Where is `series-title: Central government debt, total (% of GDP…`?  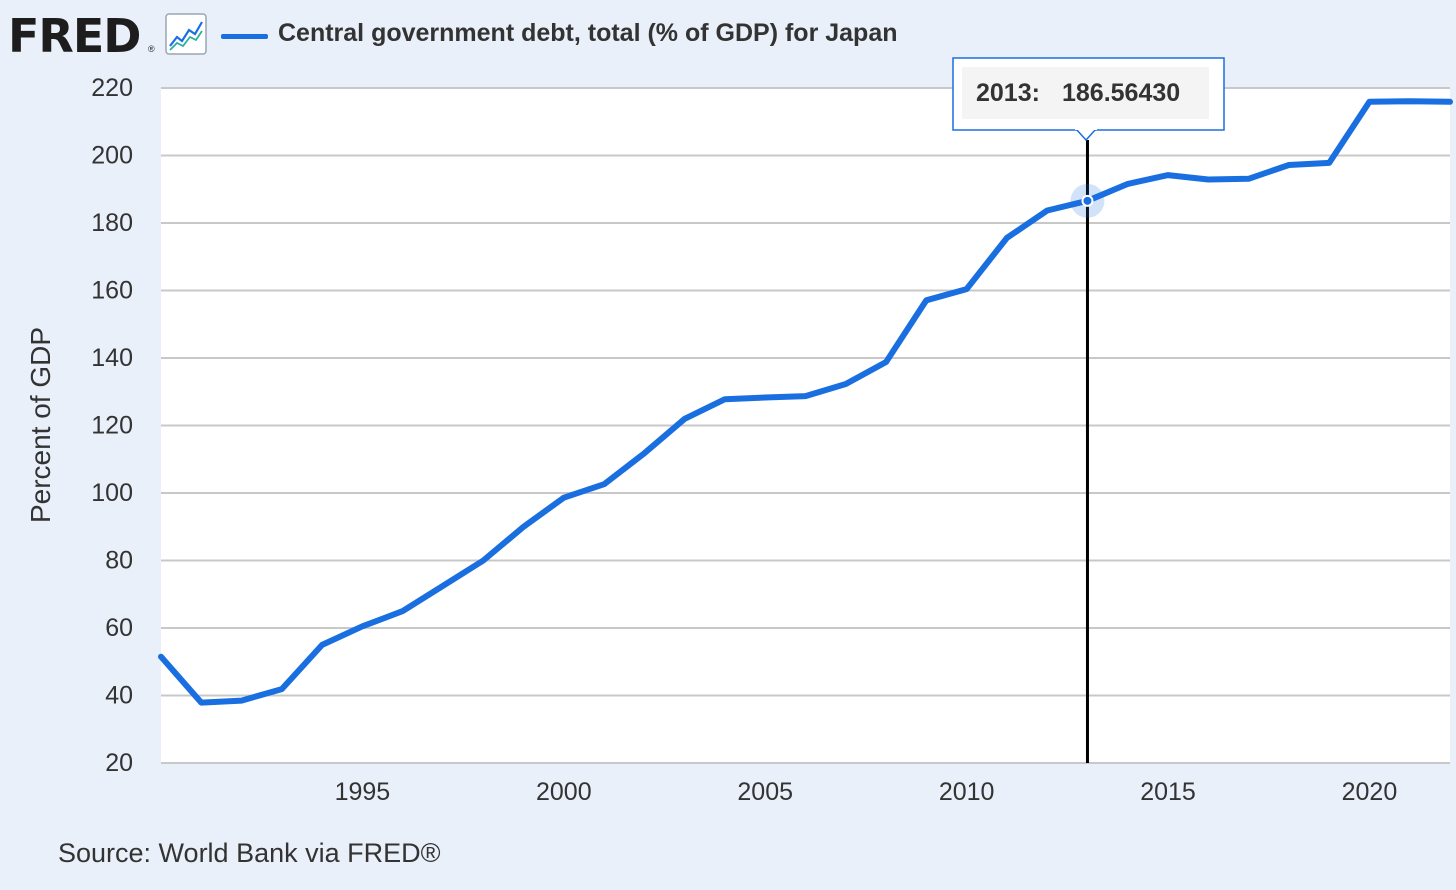
series-title: Central government debt, total (% of GDP… is located at coordinates (588, 33).